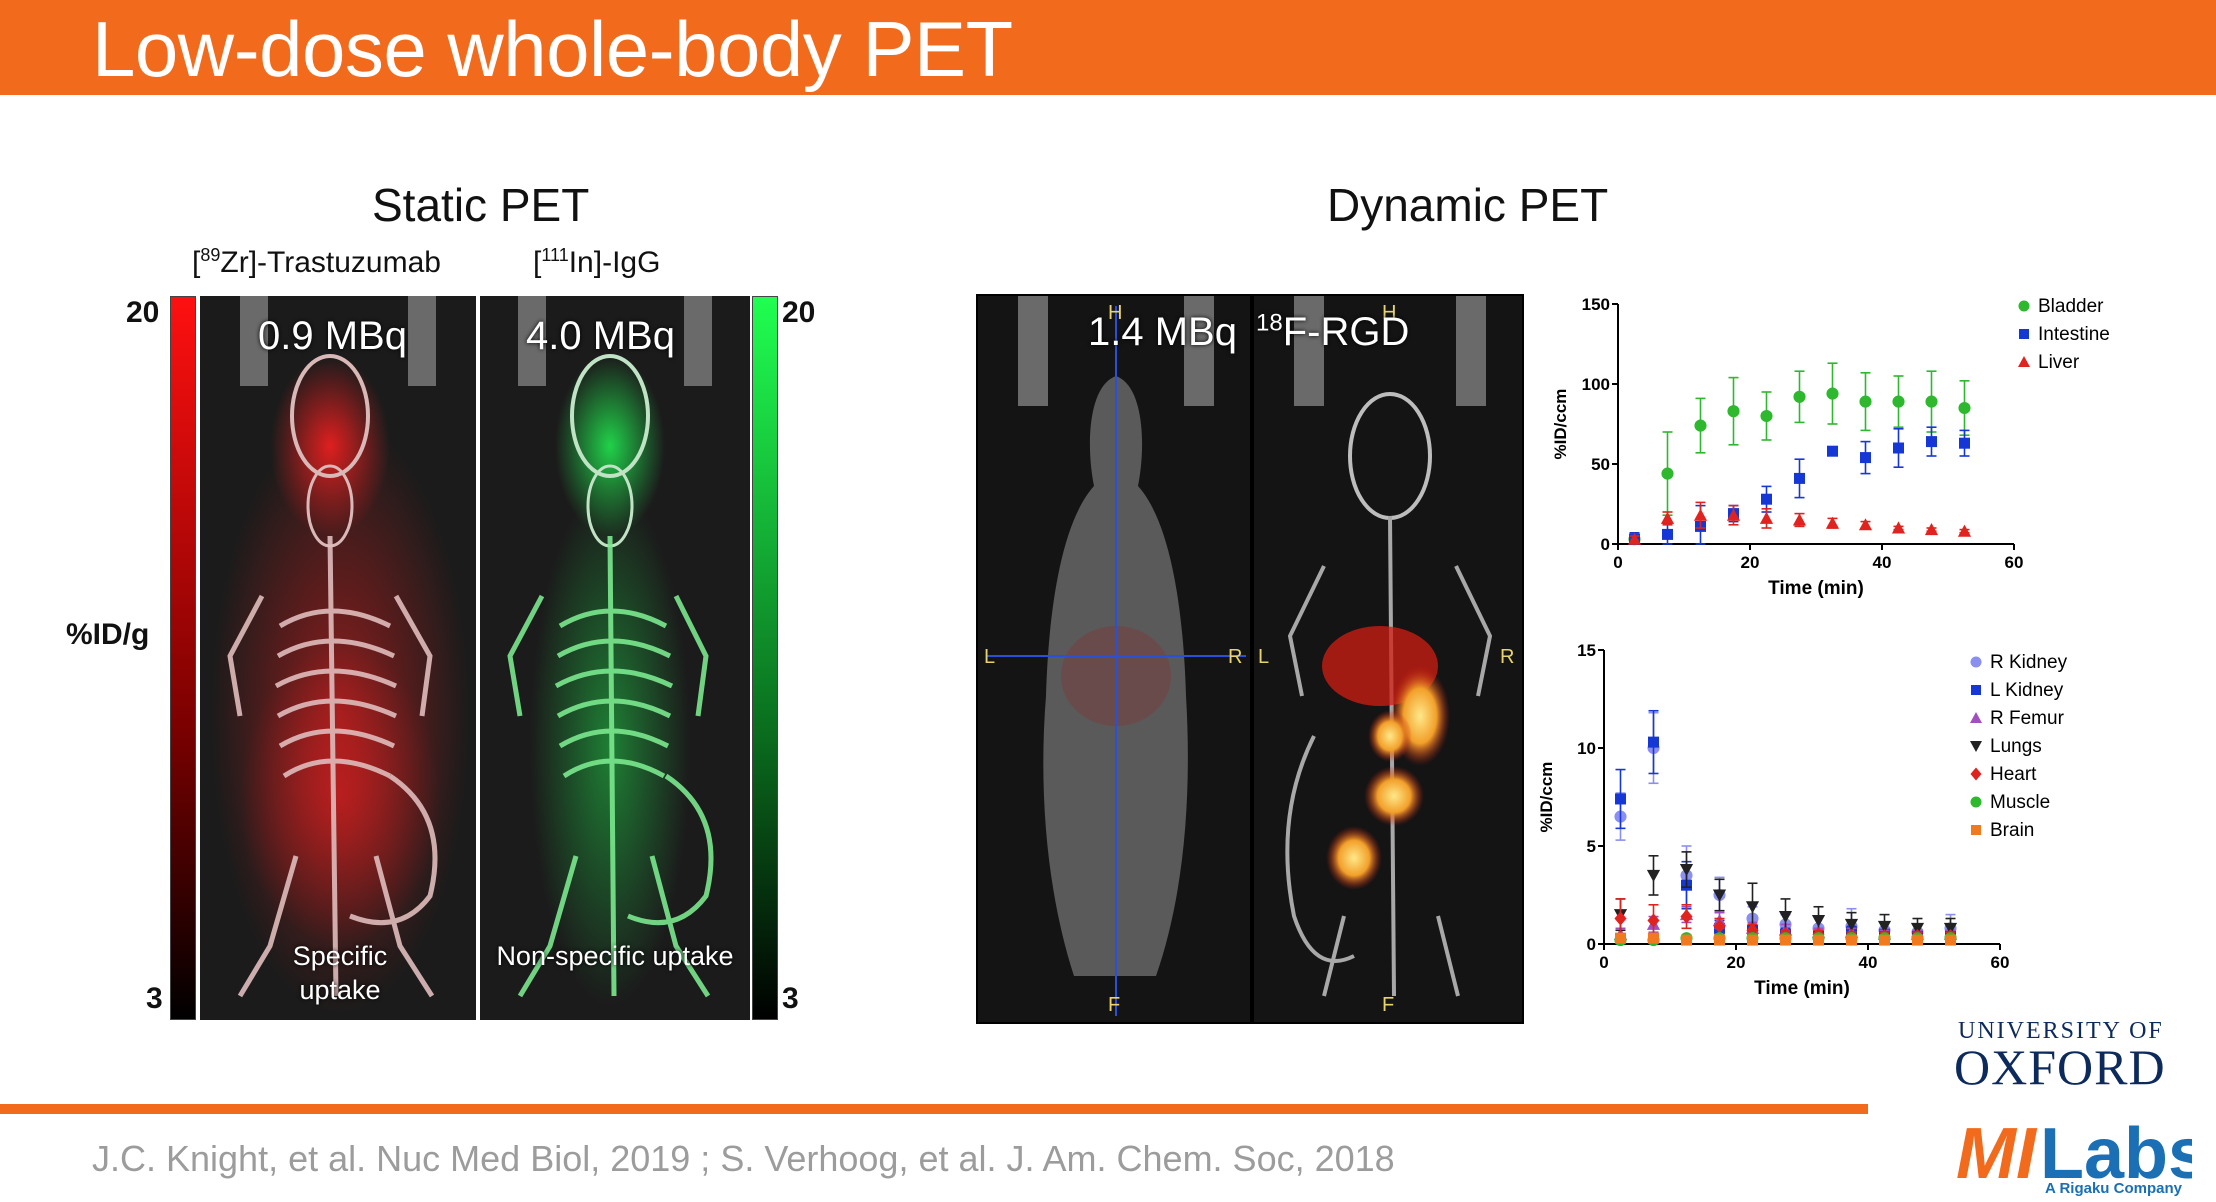  I want to click on green-scale-min: 3, so click(790, 998).